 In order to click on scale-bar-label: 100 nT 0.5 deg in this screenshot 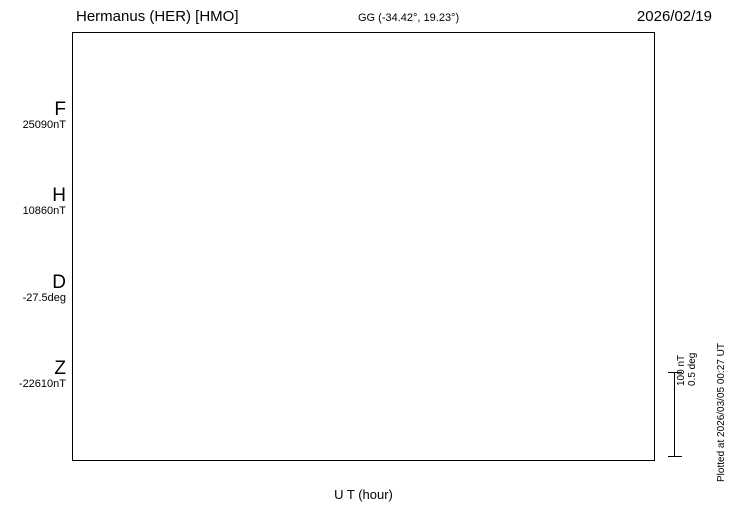, I will do `click(687, 369)`.